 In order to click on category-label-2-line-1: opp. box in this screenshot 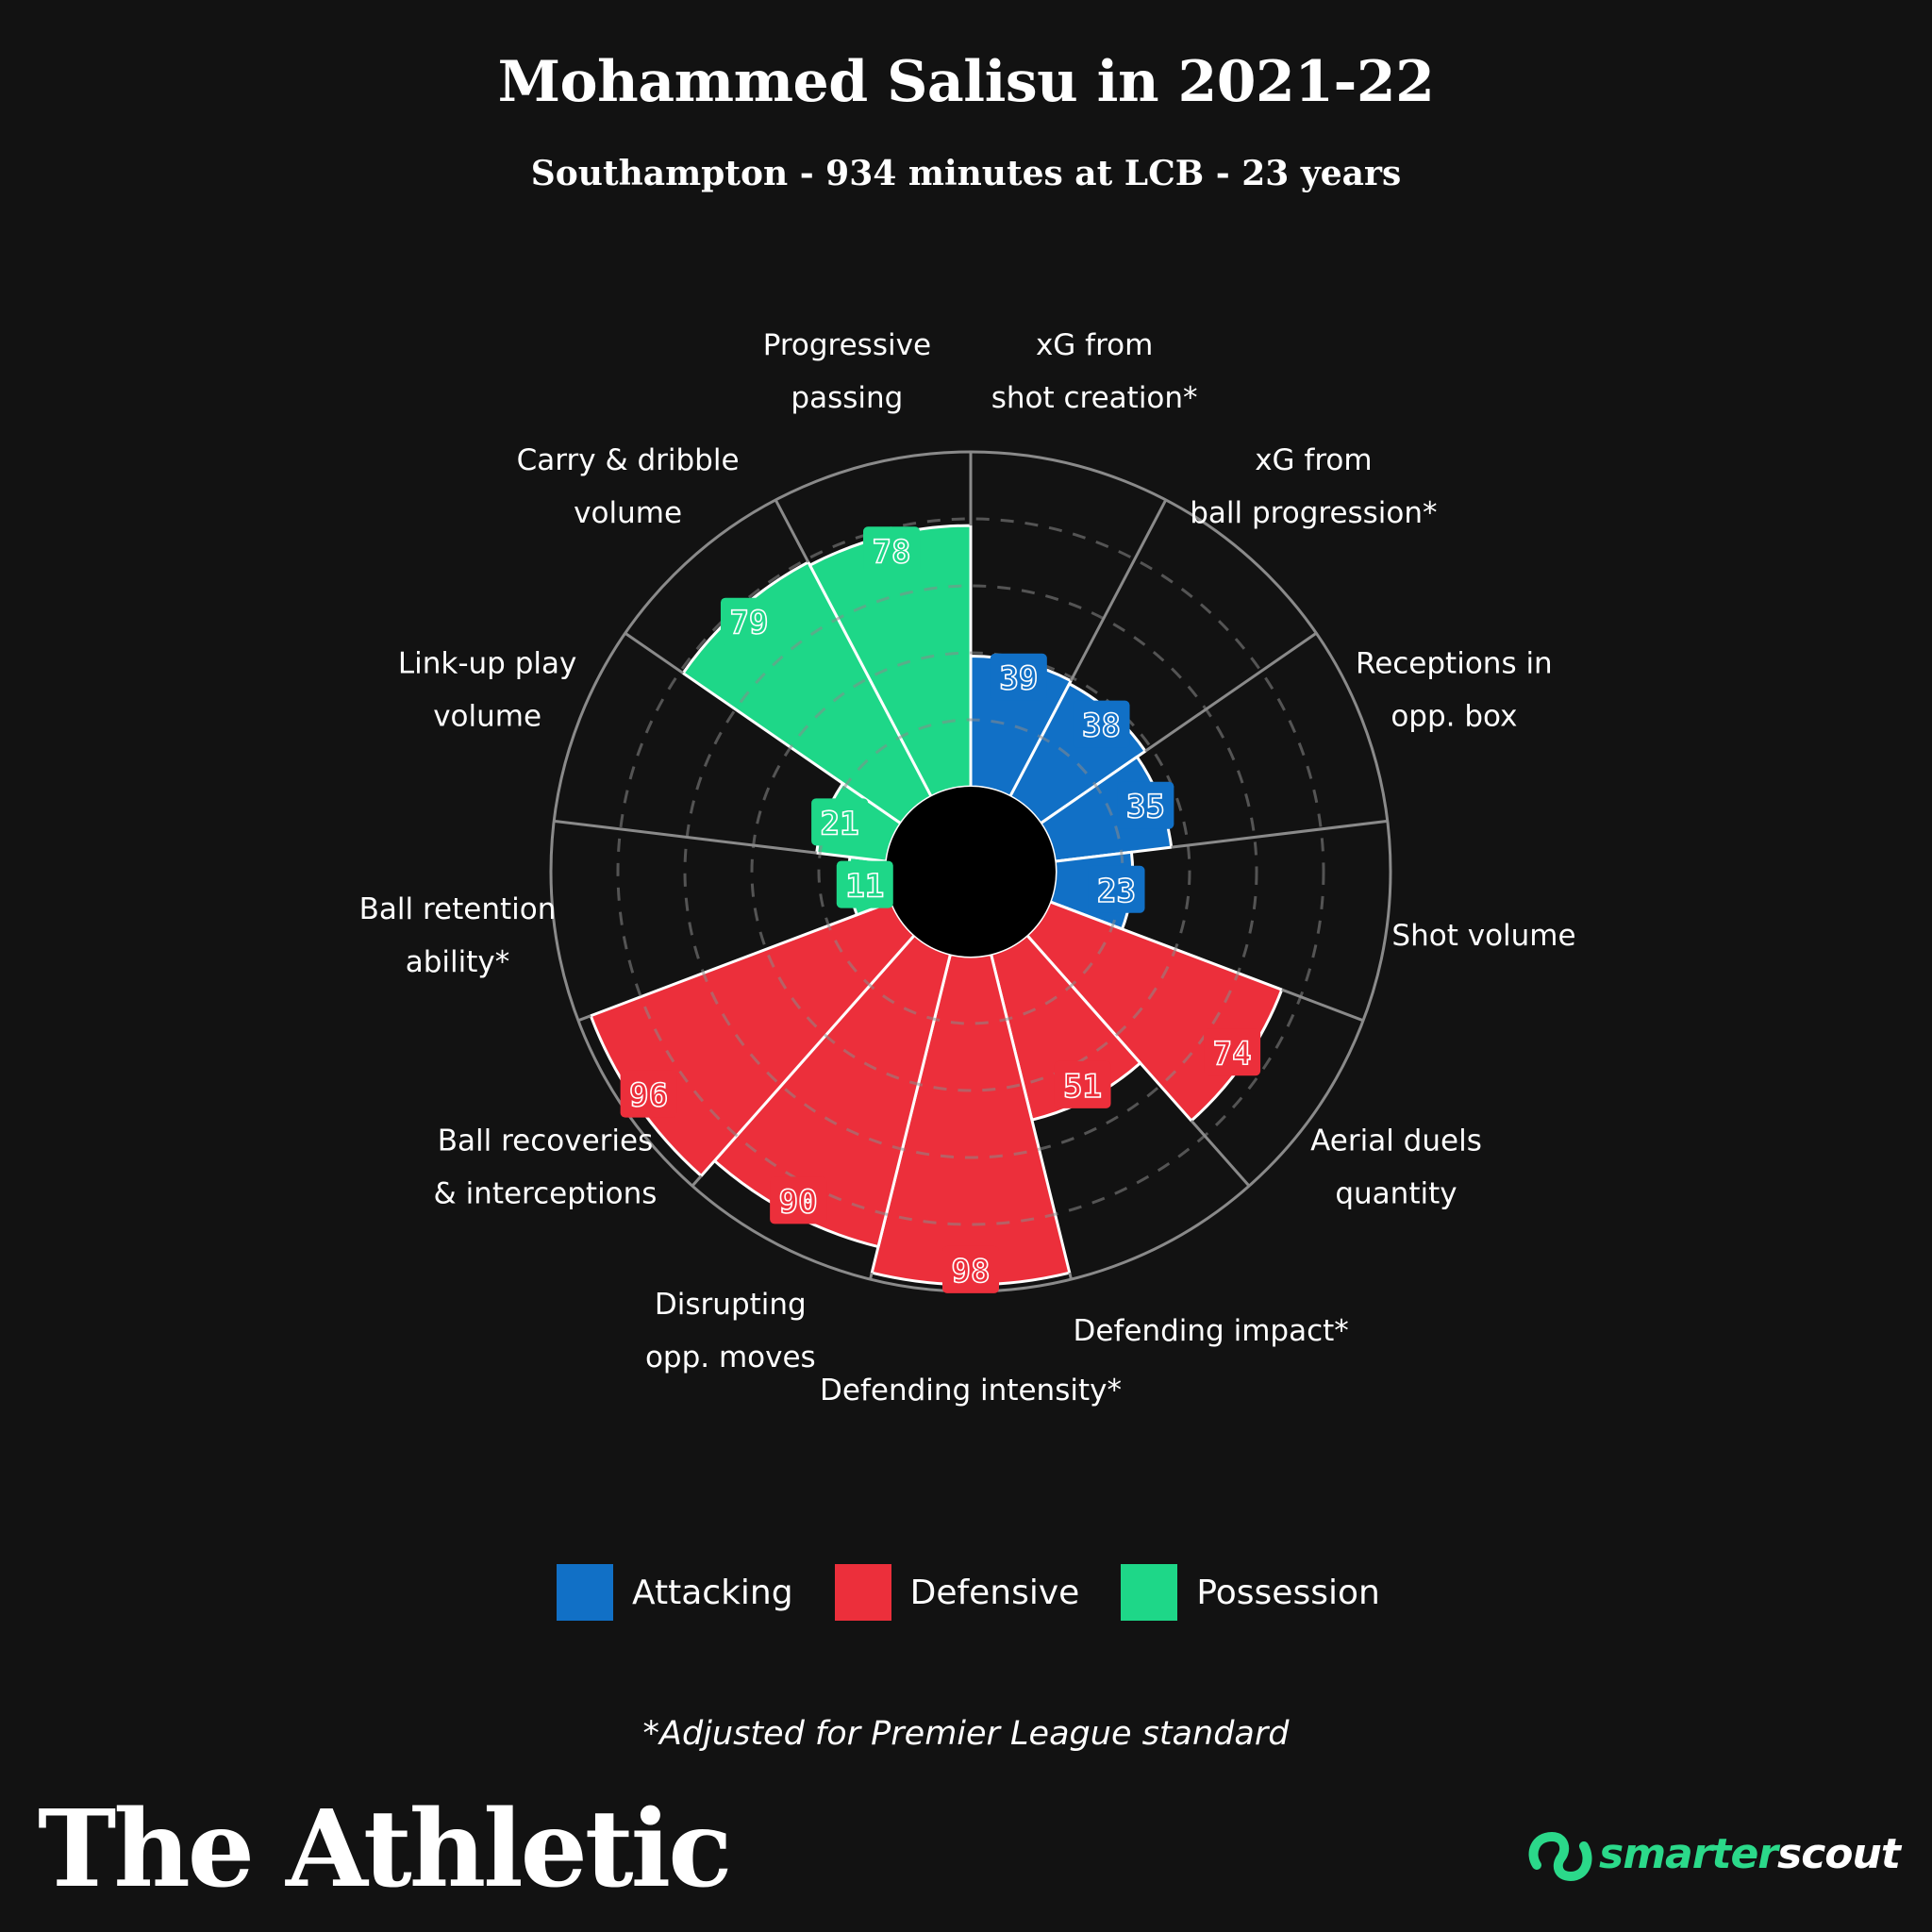, I will do `click(1454, 717)`.